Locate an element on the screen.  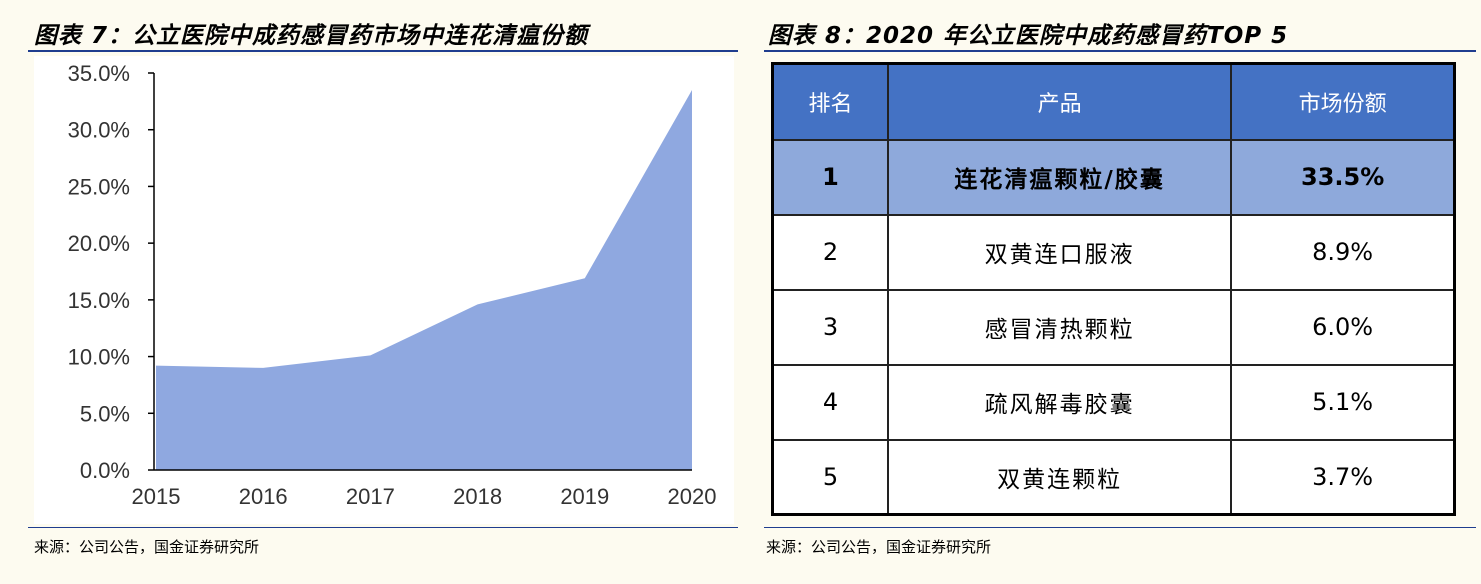
table-header-row: 排名 产品 市场份额 is located at coordinates (1113, 101).